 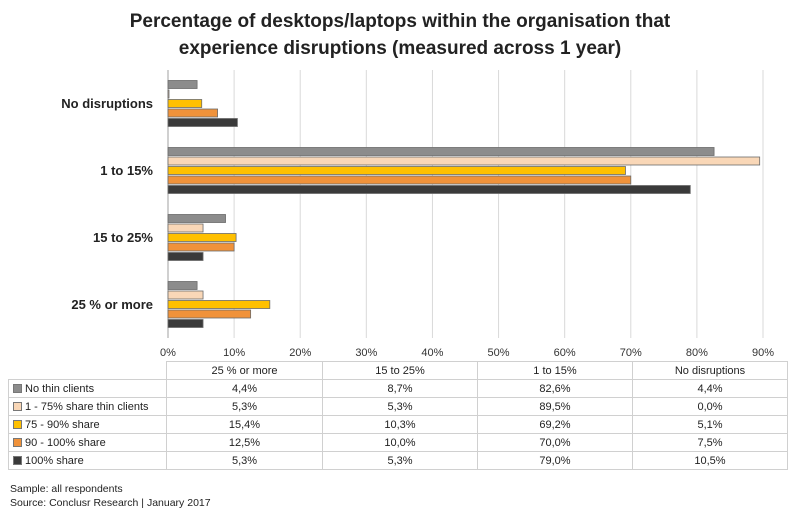 I want to click on table-cell: 79,0%, so click(x=555, y=460).